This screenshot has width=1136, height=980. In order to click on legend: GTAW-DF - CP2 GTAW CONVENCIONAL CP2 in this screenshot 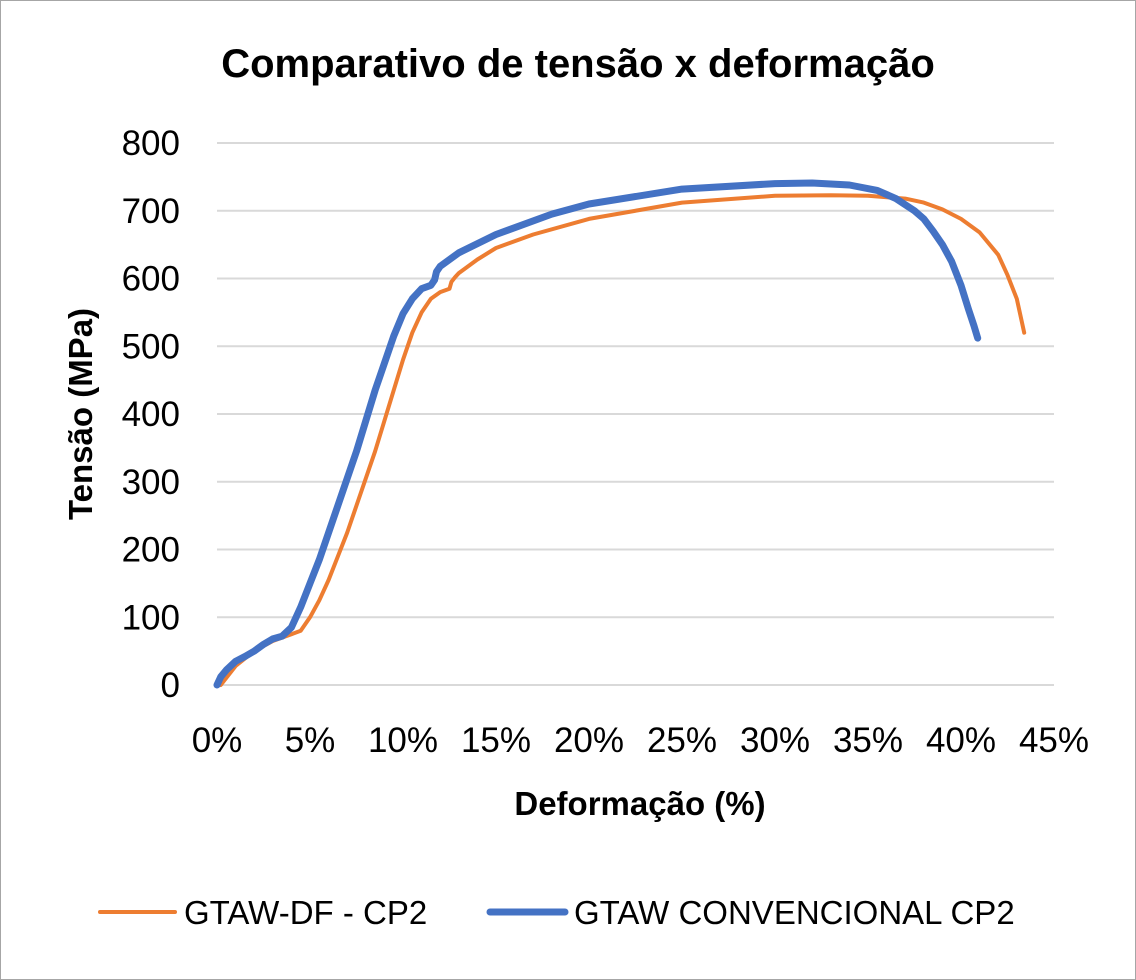, I will do `click(556, 912)`.